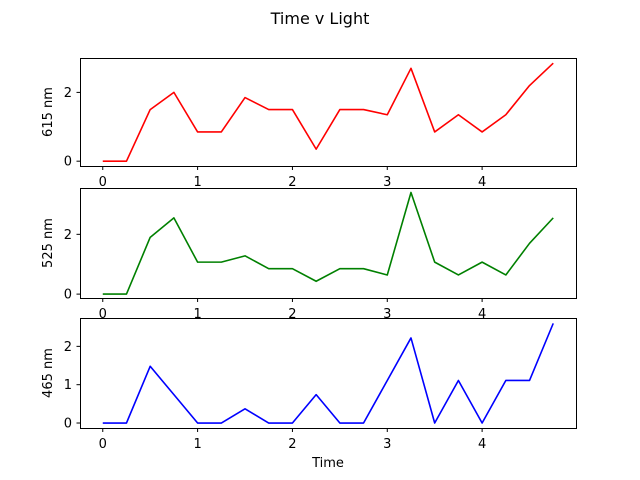 This screenshot has height=480, width=640. Describe the element at coordinates (327, 463) in the screenshot. I see `x-axis-label: Time` at that location.